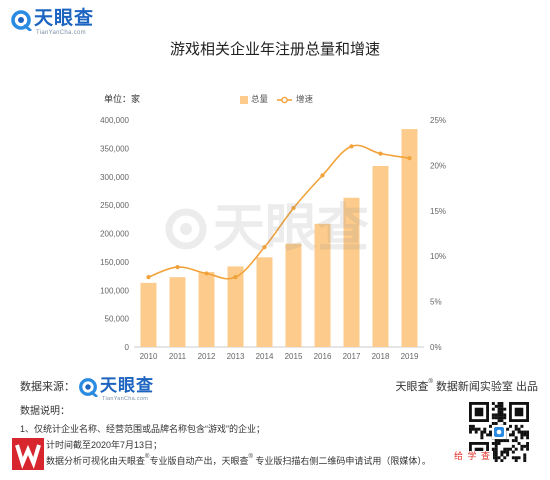 Image resolution: width=550 pixels, height=480 pixels. I want to click on y-left-tick-label: 400,000, so click(114, 120).